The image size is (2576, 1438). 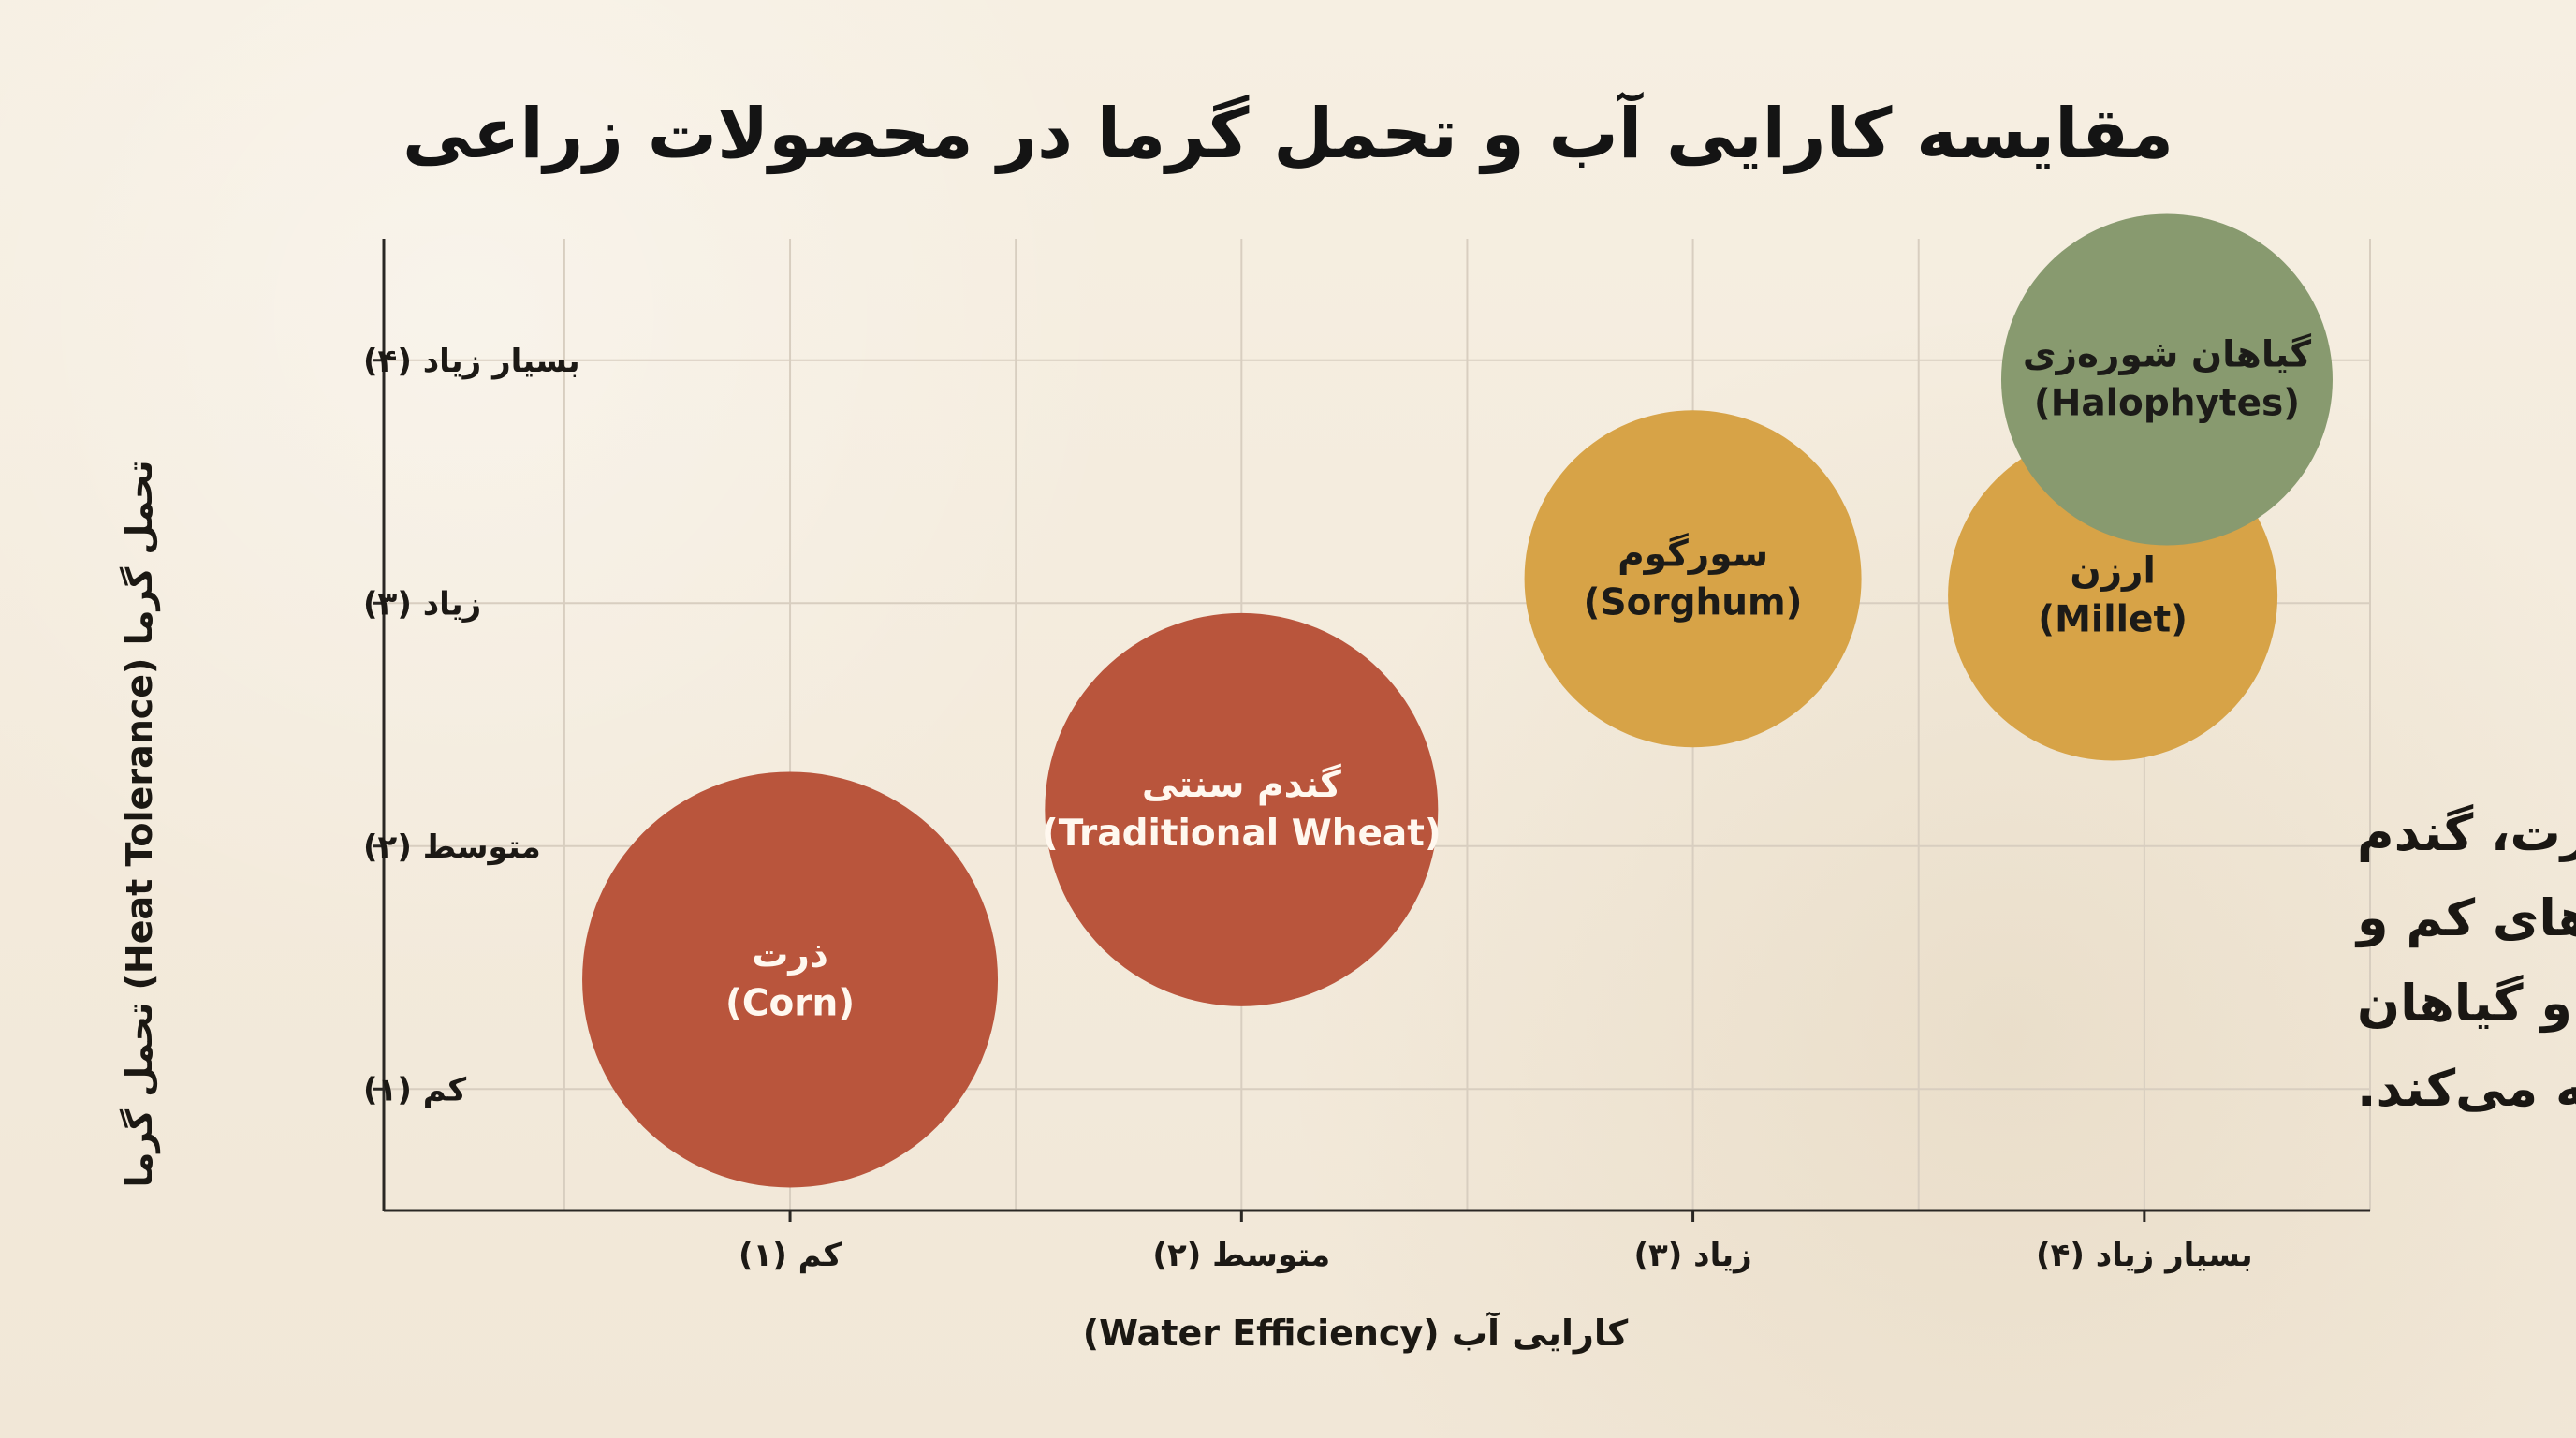 What do you see at coordinates (422, 604) in the screenshot?
I see `y-tick-label: زیاد (۳)` at bounding box center [422, 604].